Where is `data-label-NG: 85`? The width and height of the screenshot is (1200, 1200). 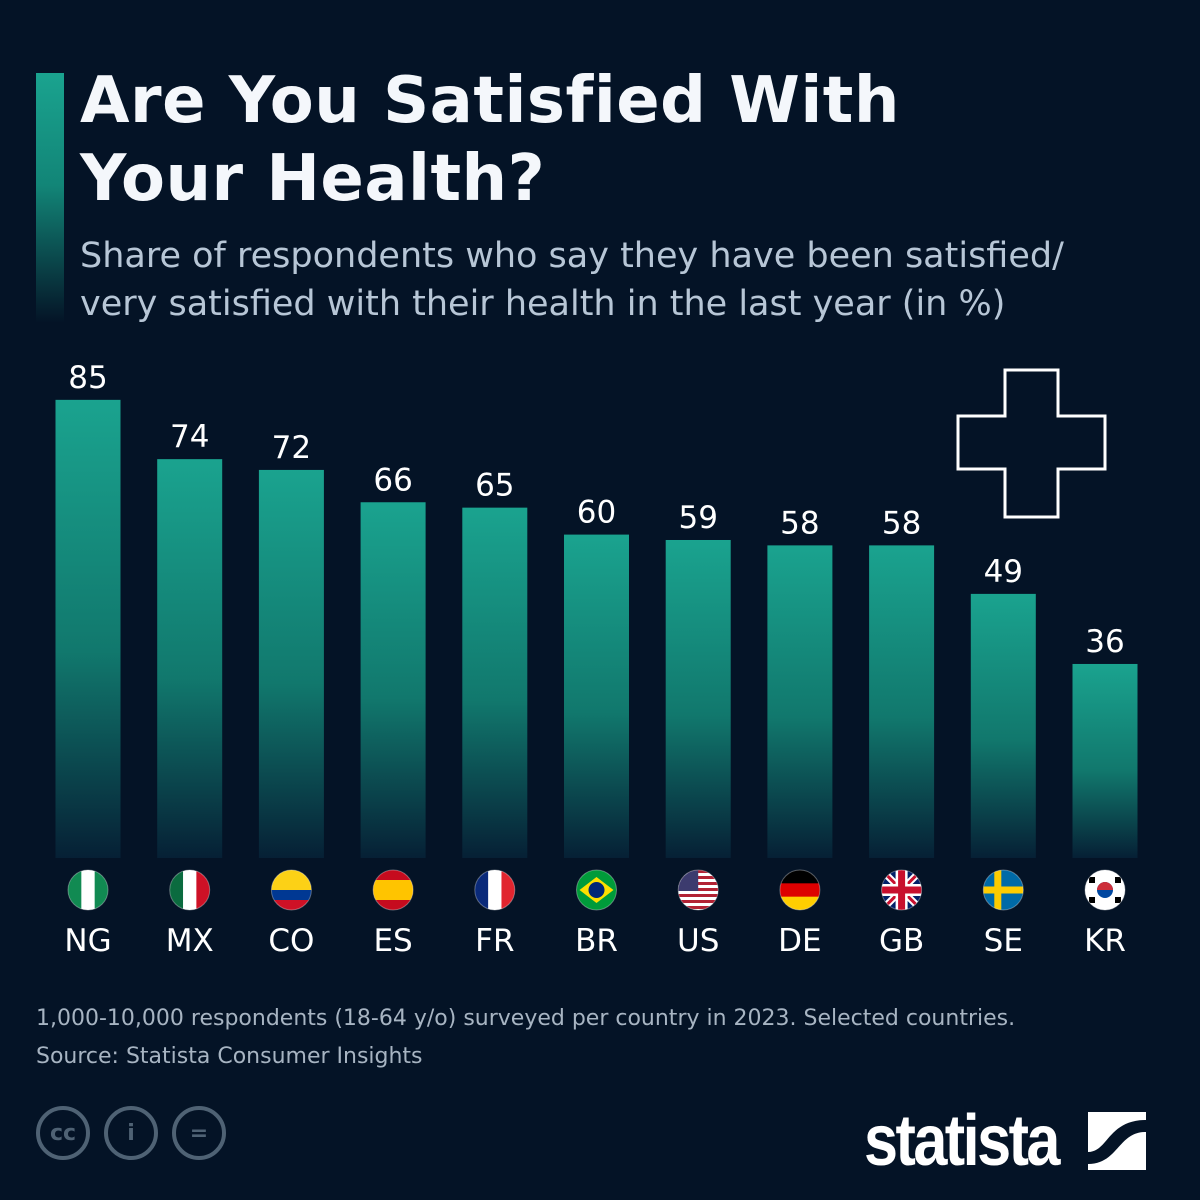
data-label-NG: 85 is located at coordinates (87, 378).